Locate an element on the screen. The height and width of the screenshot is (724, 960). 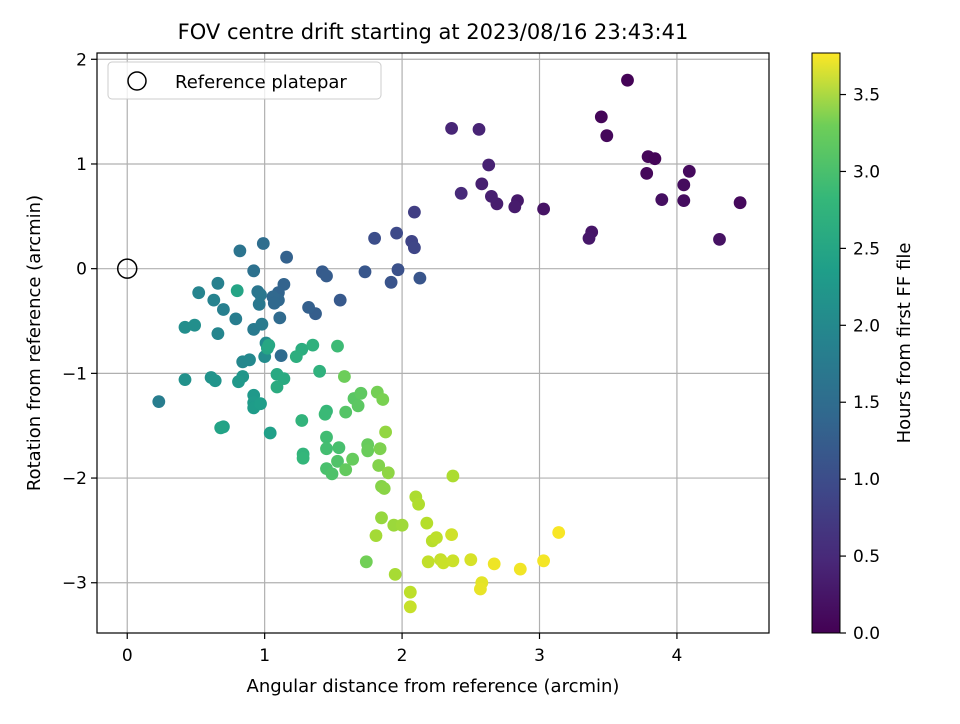
legend-entry-reference: Reference platepar is located at coordinates (261, 82).